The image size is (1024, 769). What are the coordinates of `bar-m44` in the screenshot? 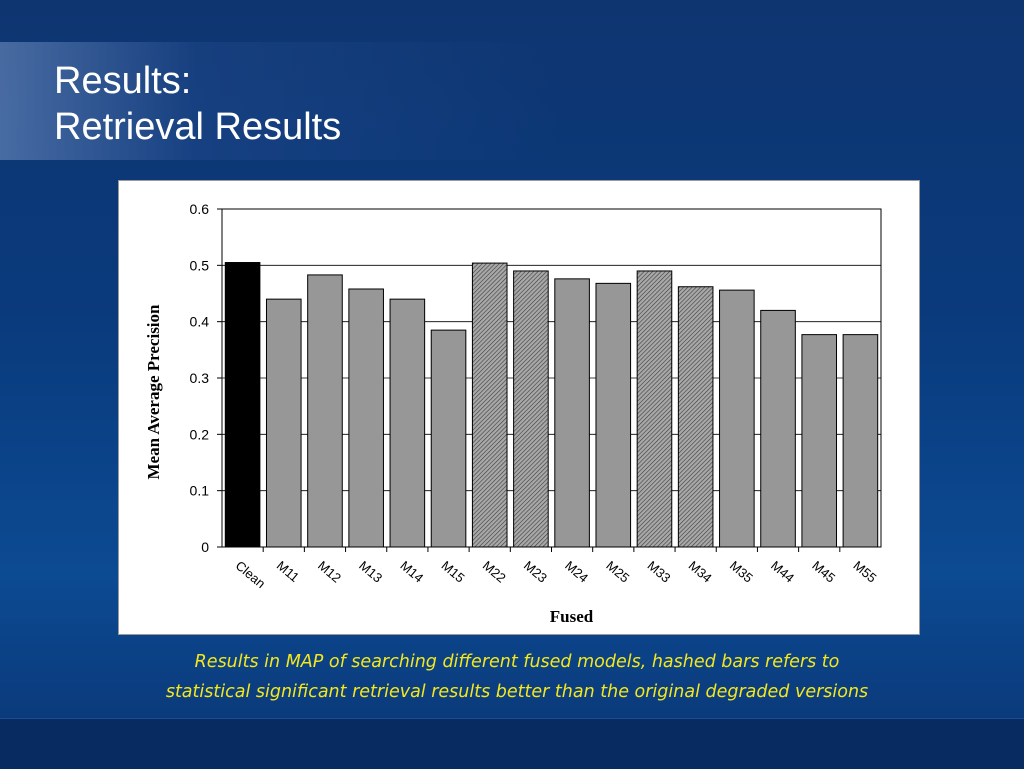 It's located at (778, 428).